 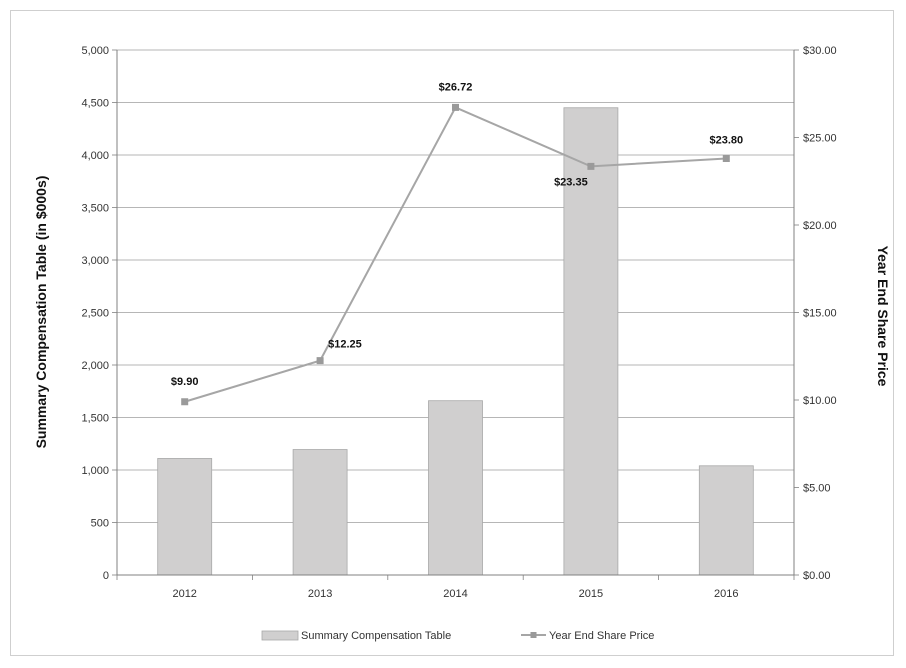 What do you see at coordinates (345, 345) in the screenshot?
I see `data-label: $12.25` at bounding box center [345, 345].